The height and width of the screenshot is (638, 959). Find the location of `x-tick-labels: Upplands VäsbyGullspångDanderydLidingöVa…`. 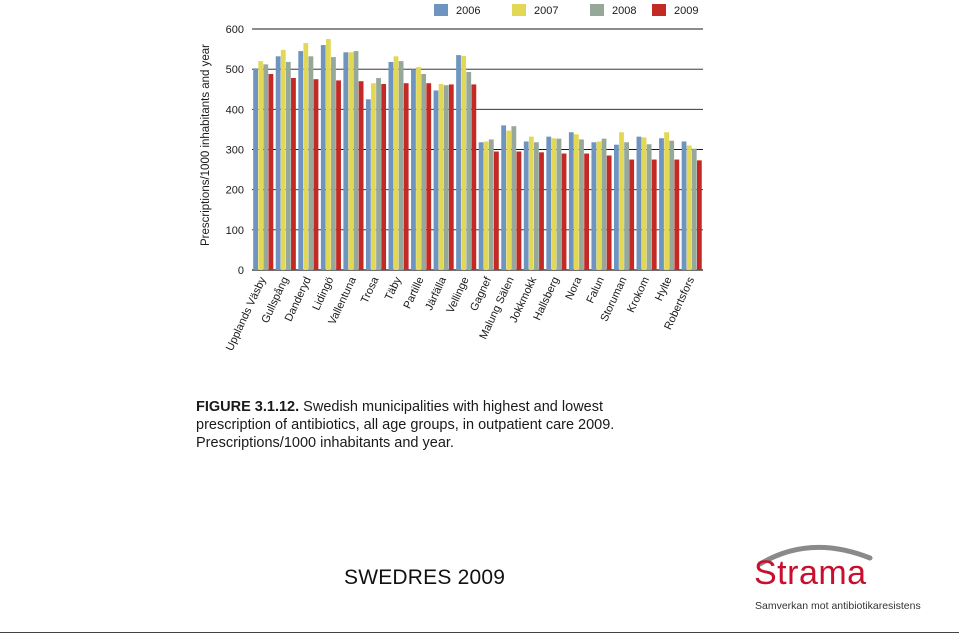

x-tick-labels: Upplands VäsbyGullspångDanderydLidingöVa… is located at coordinates (460, 313).